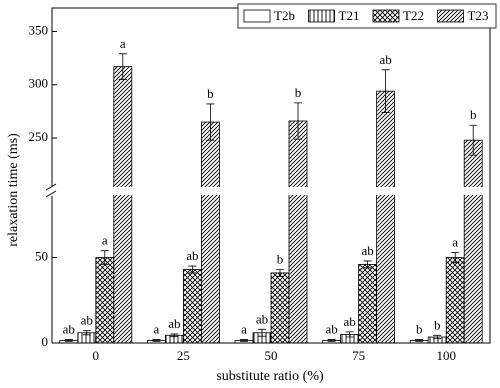 This screenshot has width=500, height=388. Describe the element at coordinates (39, 83) in the screenshot. I see `y-tick-label: 300` at that location.